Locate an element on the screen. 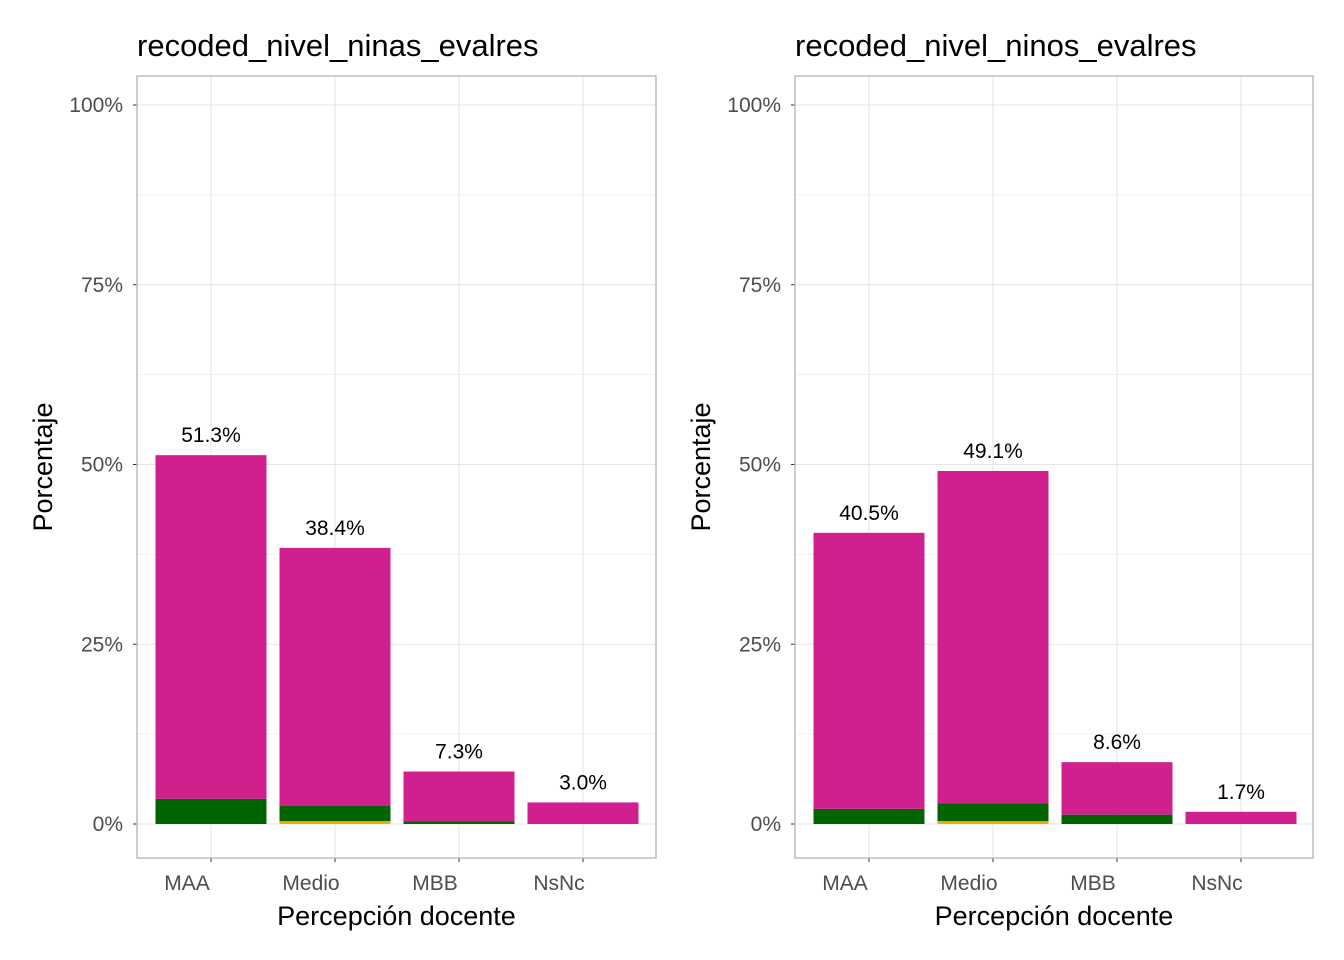 This screenshot has height=960, width=1344. data-label: 3.0% is located at coordinates (583, 782).